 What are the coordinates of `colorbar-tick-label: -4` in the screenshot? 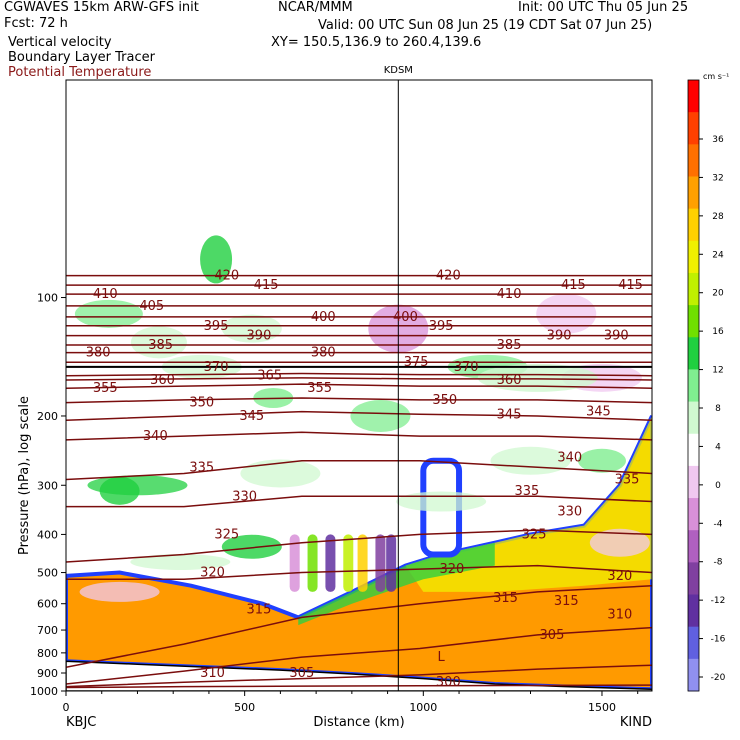 It's located at (718, 524).